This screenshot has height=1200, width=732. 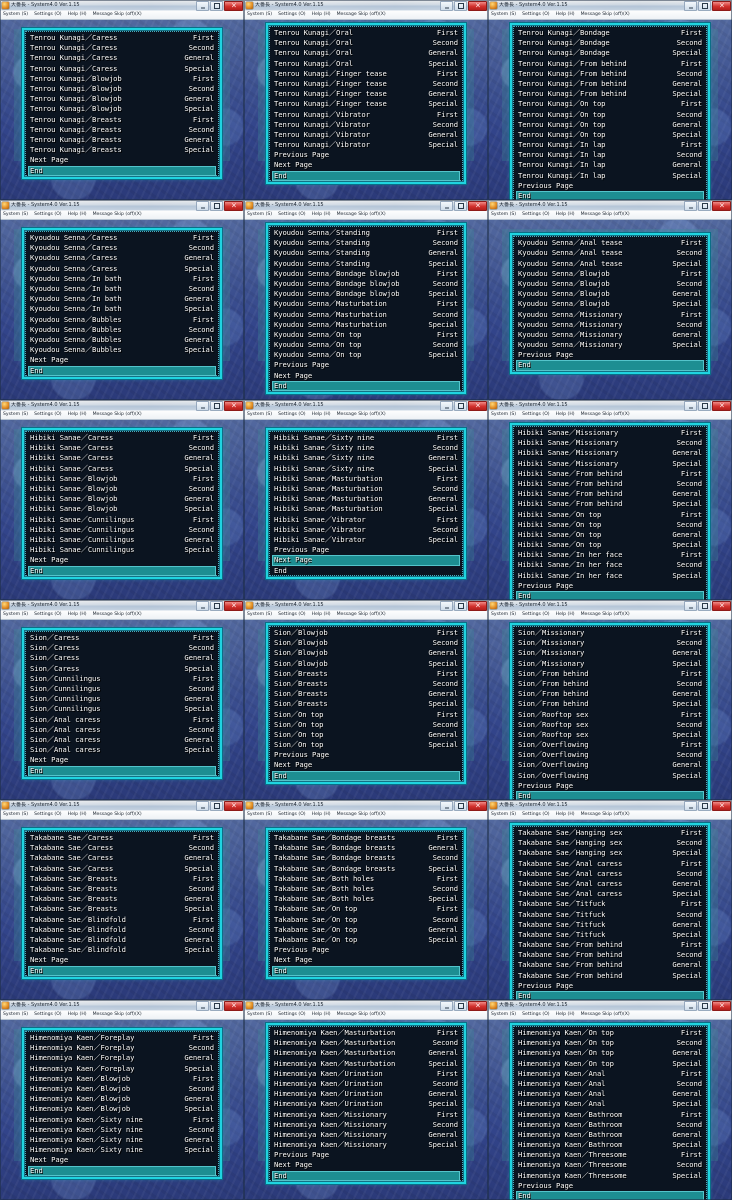 I want to click on scene-row: Sion／Blowjob General, so click(x=366, y=653).